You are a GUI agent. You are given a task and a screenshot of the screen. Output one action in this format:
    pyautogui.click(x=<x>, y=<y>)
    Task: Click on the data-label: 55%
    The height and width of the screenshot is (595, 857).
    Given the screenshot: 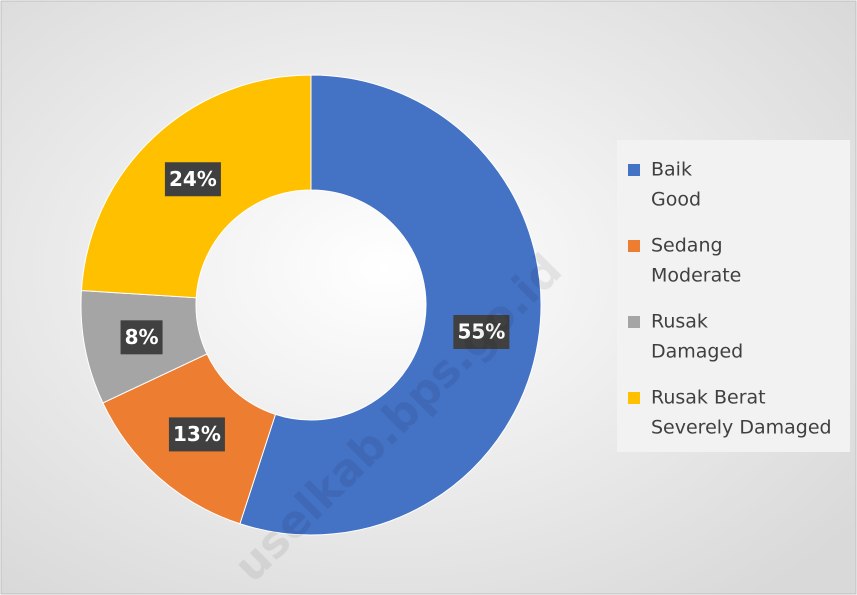 What is the action you would take?
    pyautogui.click(x=481, y=331)
    